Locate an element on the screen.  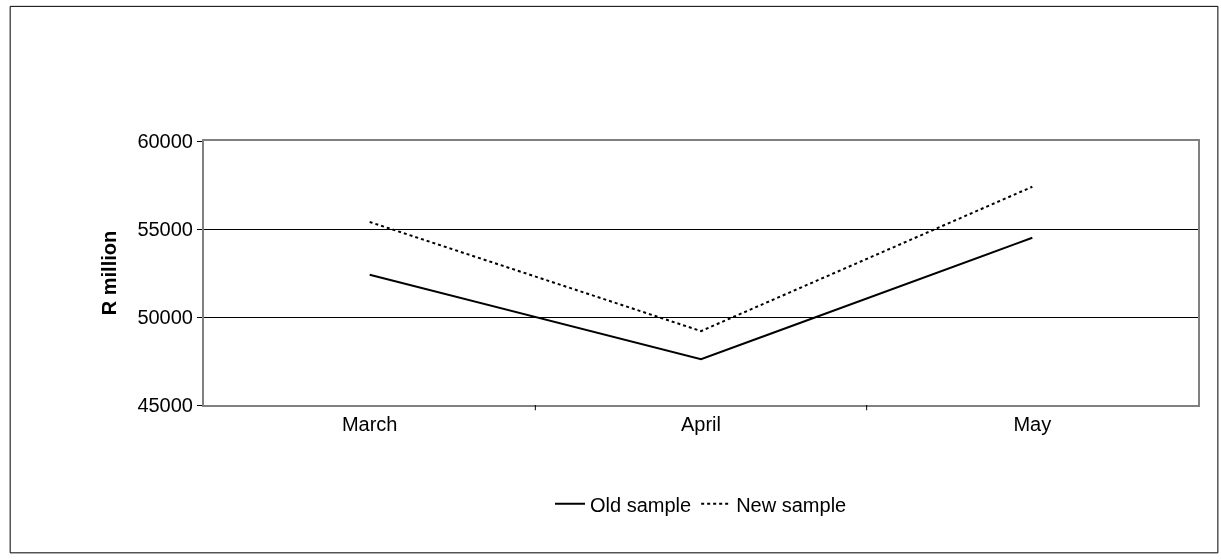
legend-label: New sample is located at coordinates (791, 504).